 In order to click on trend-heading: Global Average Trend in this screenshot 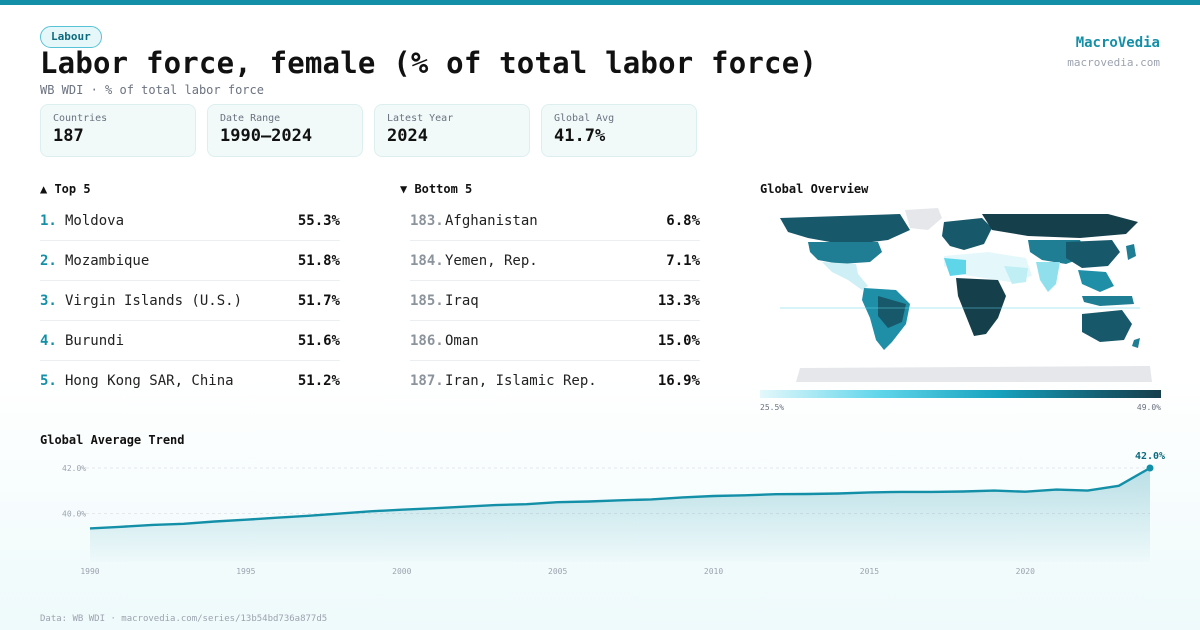, I will do `click(112, 440)`.